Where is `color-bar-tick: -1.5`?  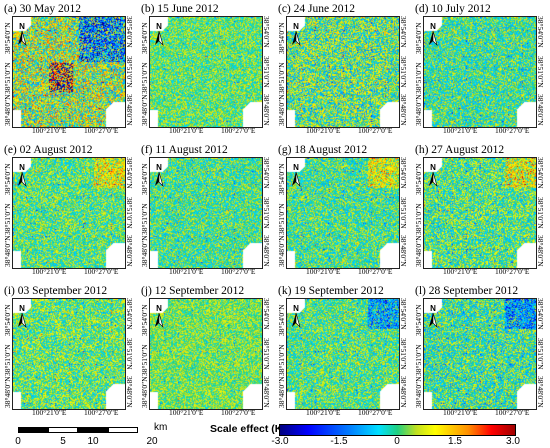 color-bar-tick: -1.5 is located at coordinates (339, 441).